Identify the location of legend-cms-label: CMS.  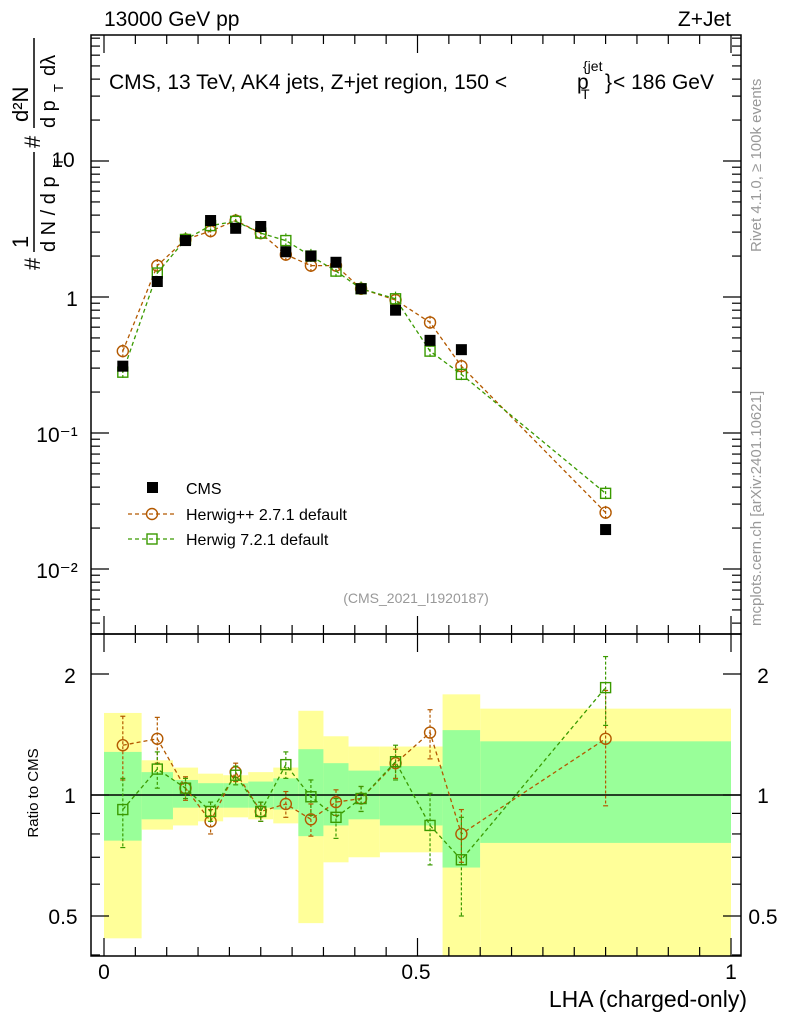
(204, 489).